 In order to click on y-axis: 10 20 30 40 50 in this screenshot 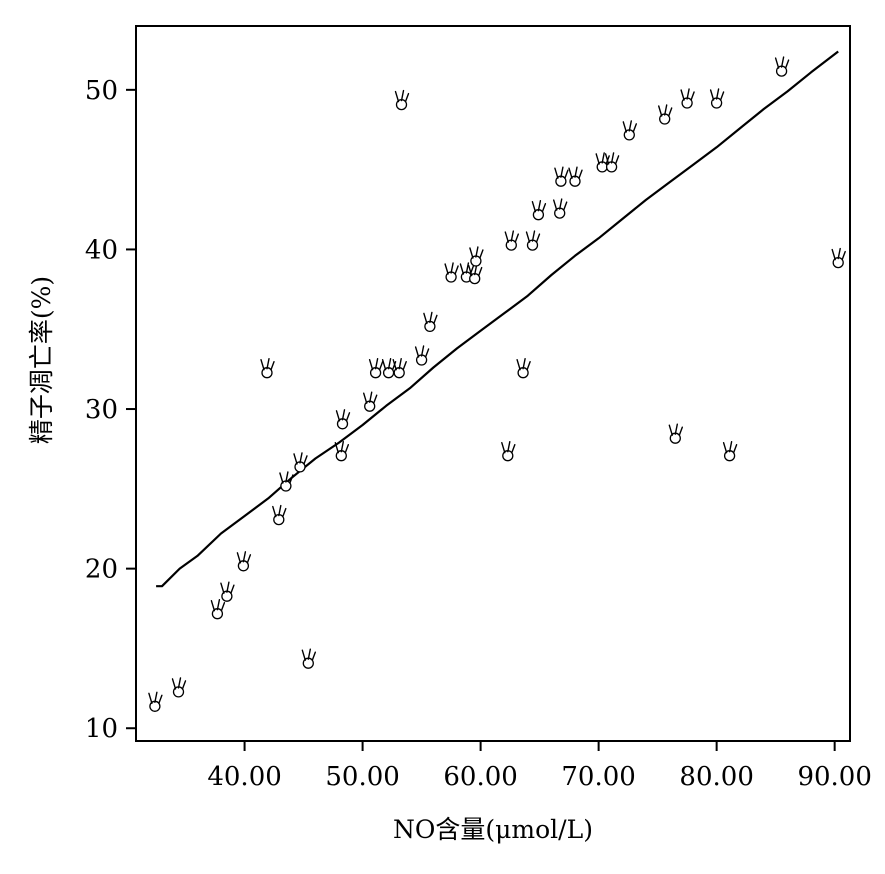, I will do `click(110, 410)`.